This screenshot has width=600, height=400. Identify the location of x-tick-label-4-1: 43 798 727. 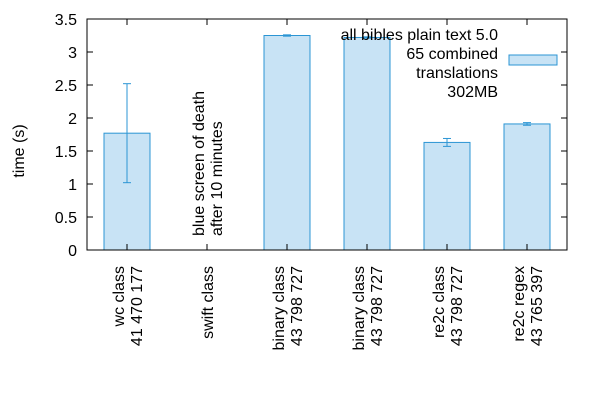
(457, 306).